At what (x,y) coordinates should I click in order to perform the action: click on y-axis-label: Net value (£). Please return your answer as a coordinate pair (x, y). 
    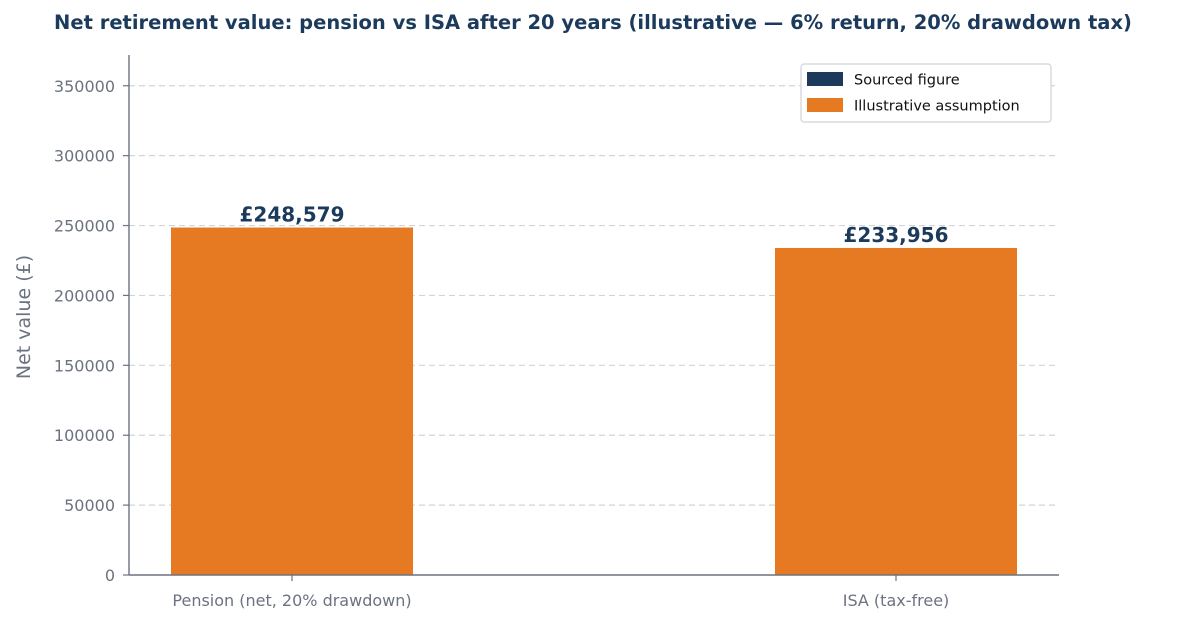
    Looking at the image, I should click on (24, 317).